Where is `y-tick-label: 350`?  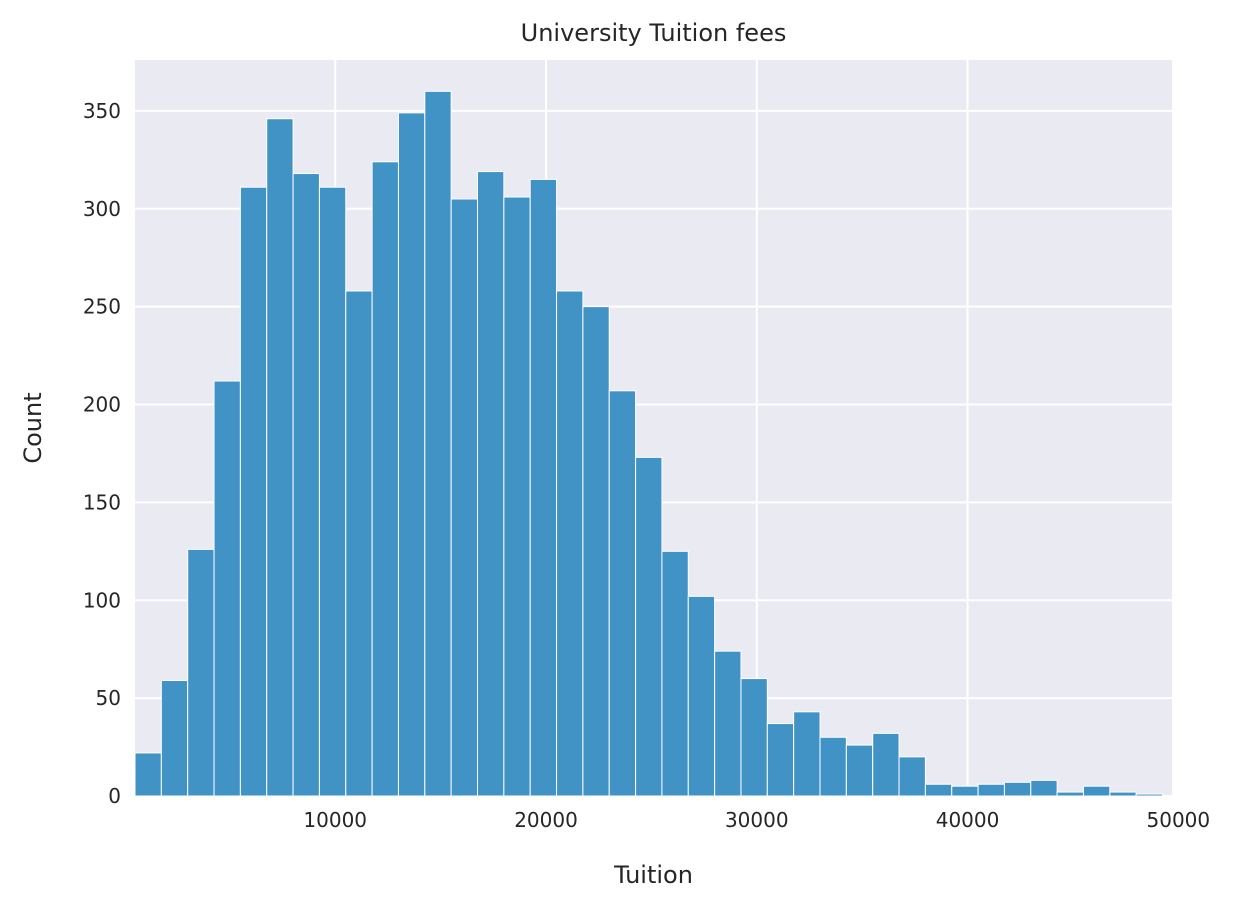 y-tick-label: 350 is located at coordinates (102, 111).